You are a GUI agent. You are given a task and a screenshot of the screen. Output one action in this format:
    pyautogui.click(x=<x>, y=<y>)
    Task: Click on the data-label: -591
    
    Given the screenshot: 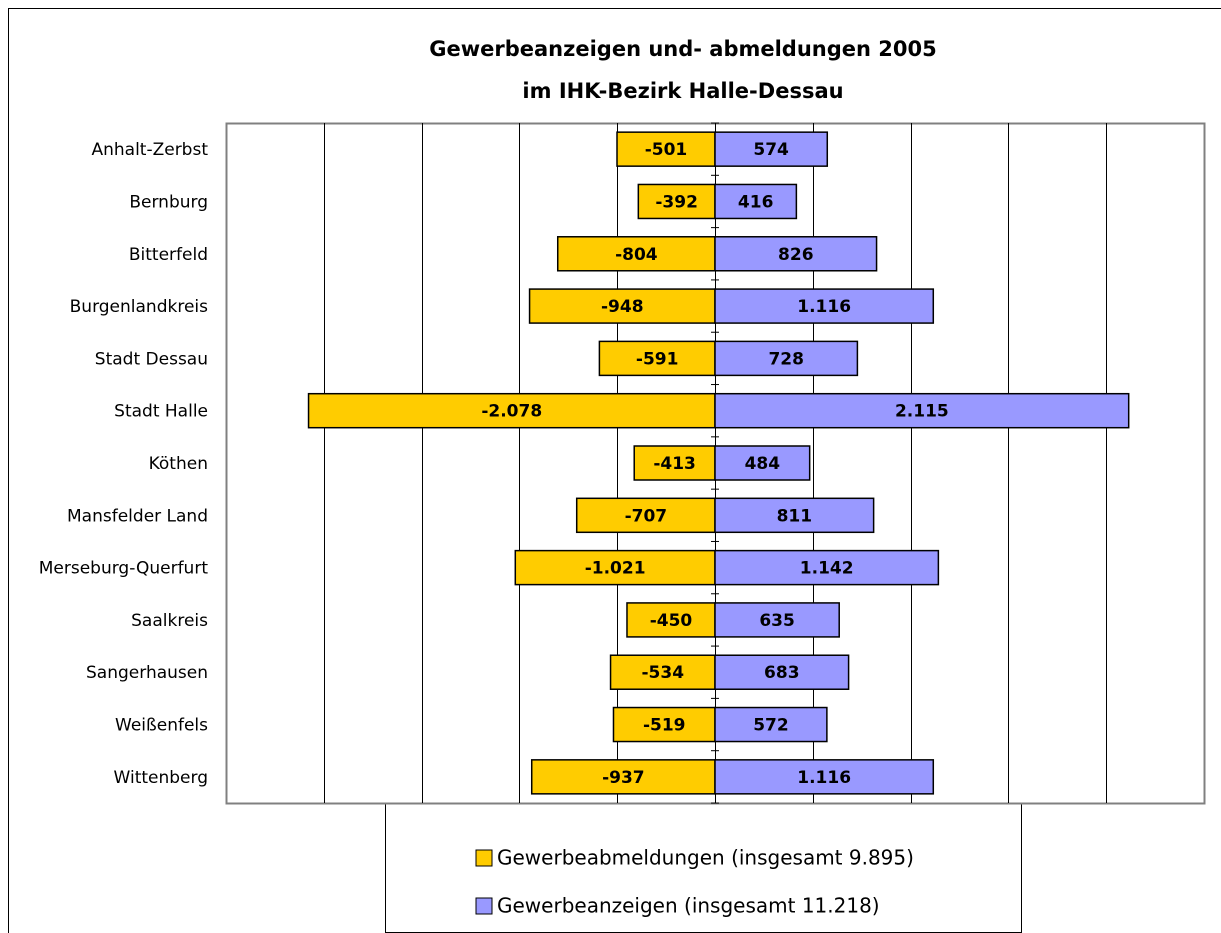 What is the action you would take?
    pyautogui.click(x=657, y=359)
    